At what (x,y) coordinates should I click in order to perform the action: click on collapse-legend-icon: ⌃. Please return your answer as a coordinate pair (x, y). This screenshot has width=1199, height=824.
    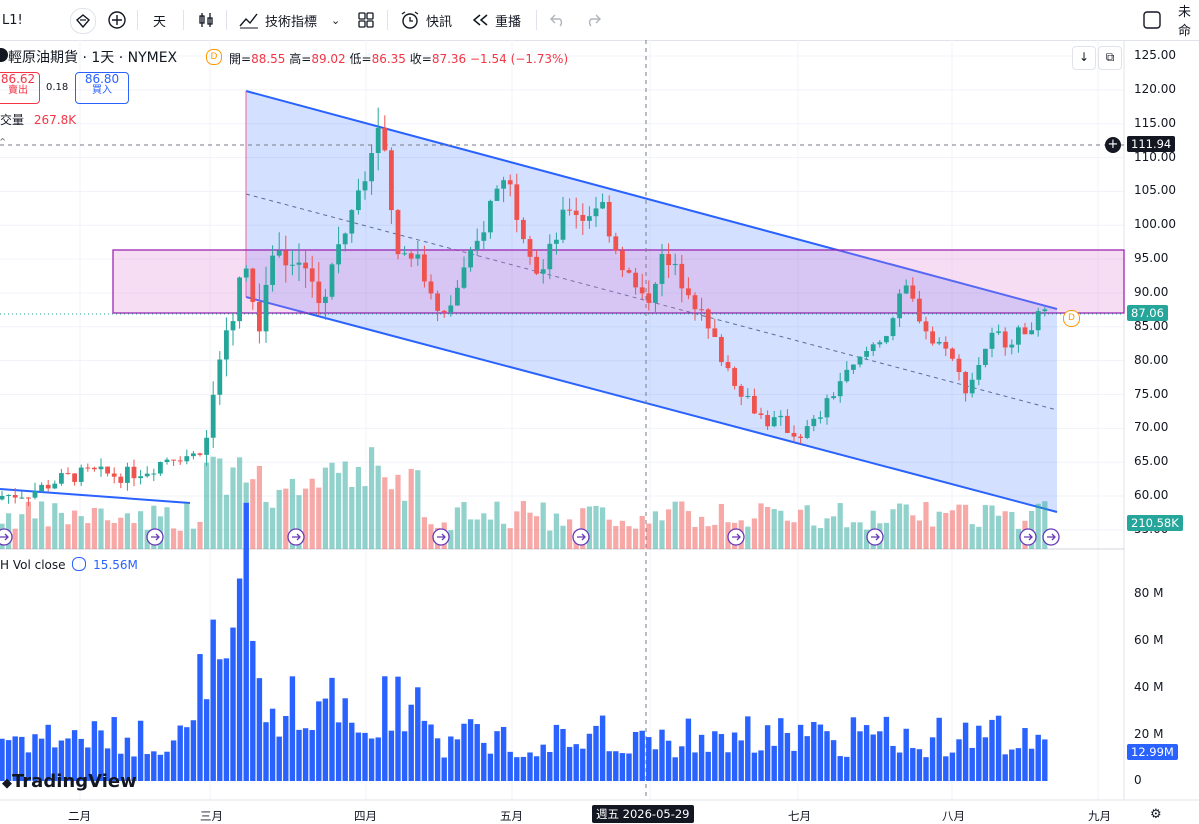
    Looking at the image, I should click on (4, 142).